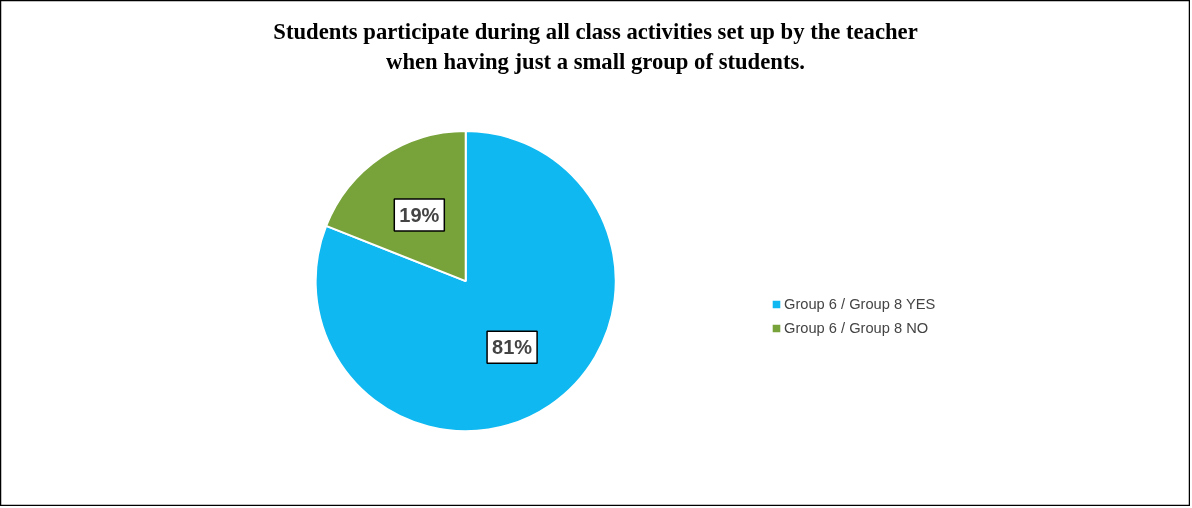 This screenshot has width=1192, height=508. What do you see at coordinates (419, 214) in the screenshot?
I see `data-label: 19%` at bounding box center [419, 214].